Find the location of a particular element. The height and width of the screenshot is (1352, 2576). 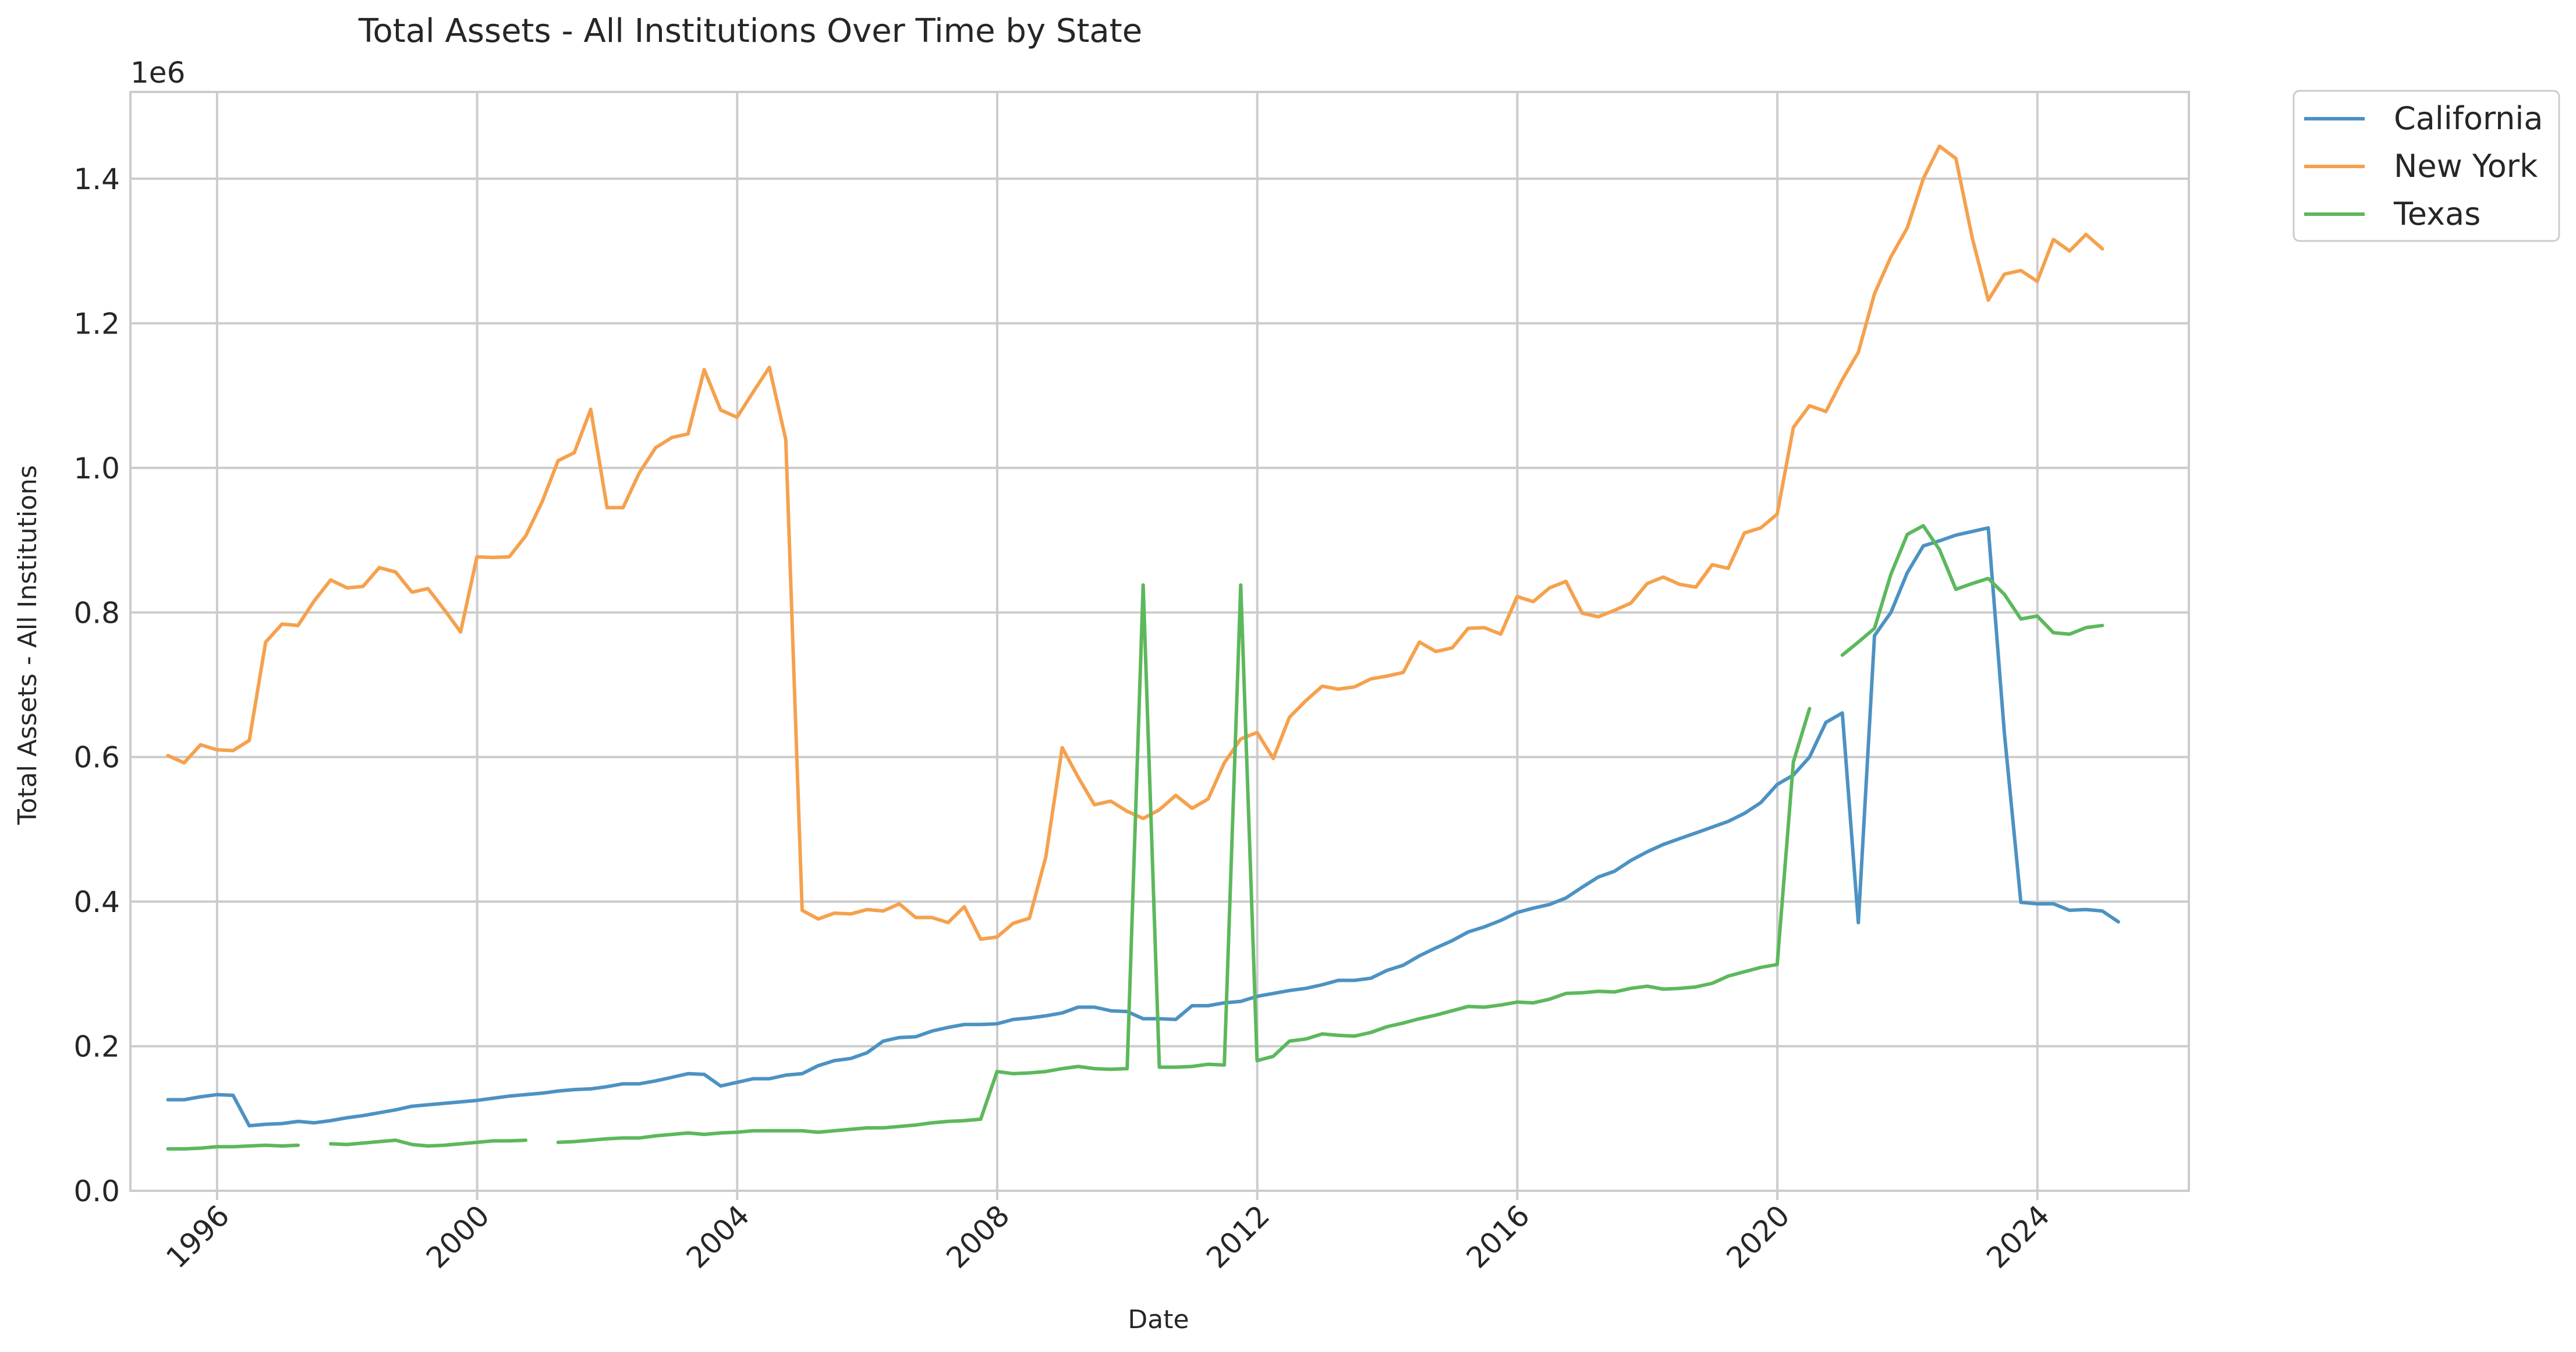

y-axis-title: Total Assets - All Institutions is located at coordinates (27, 645).